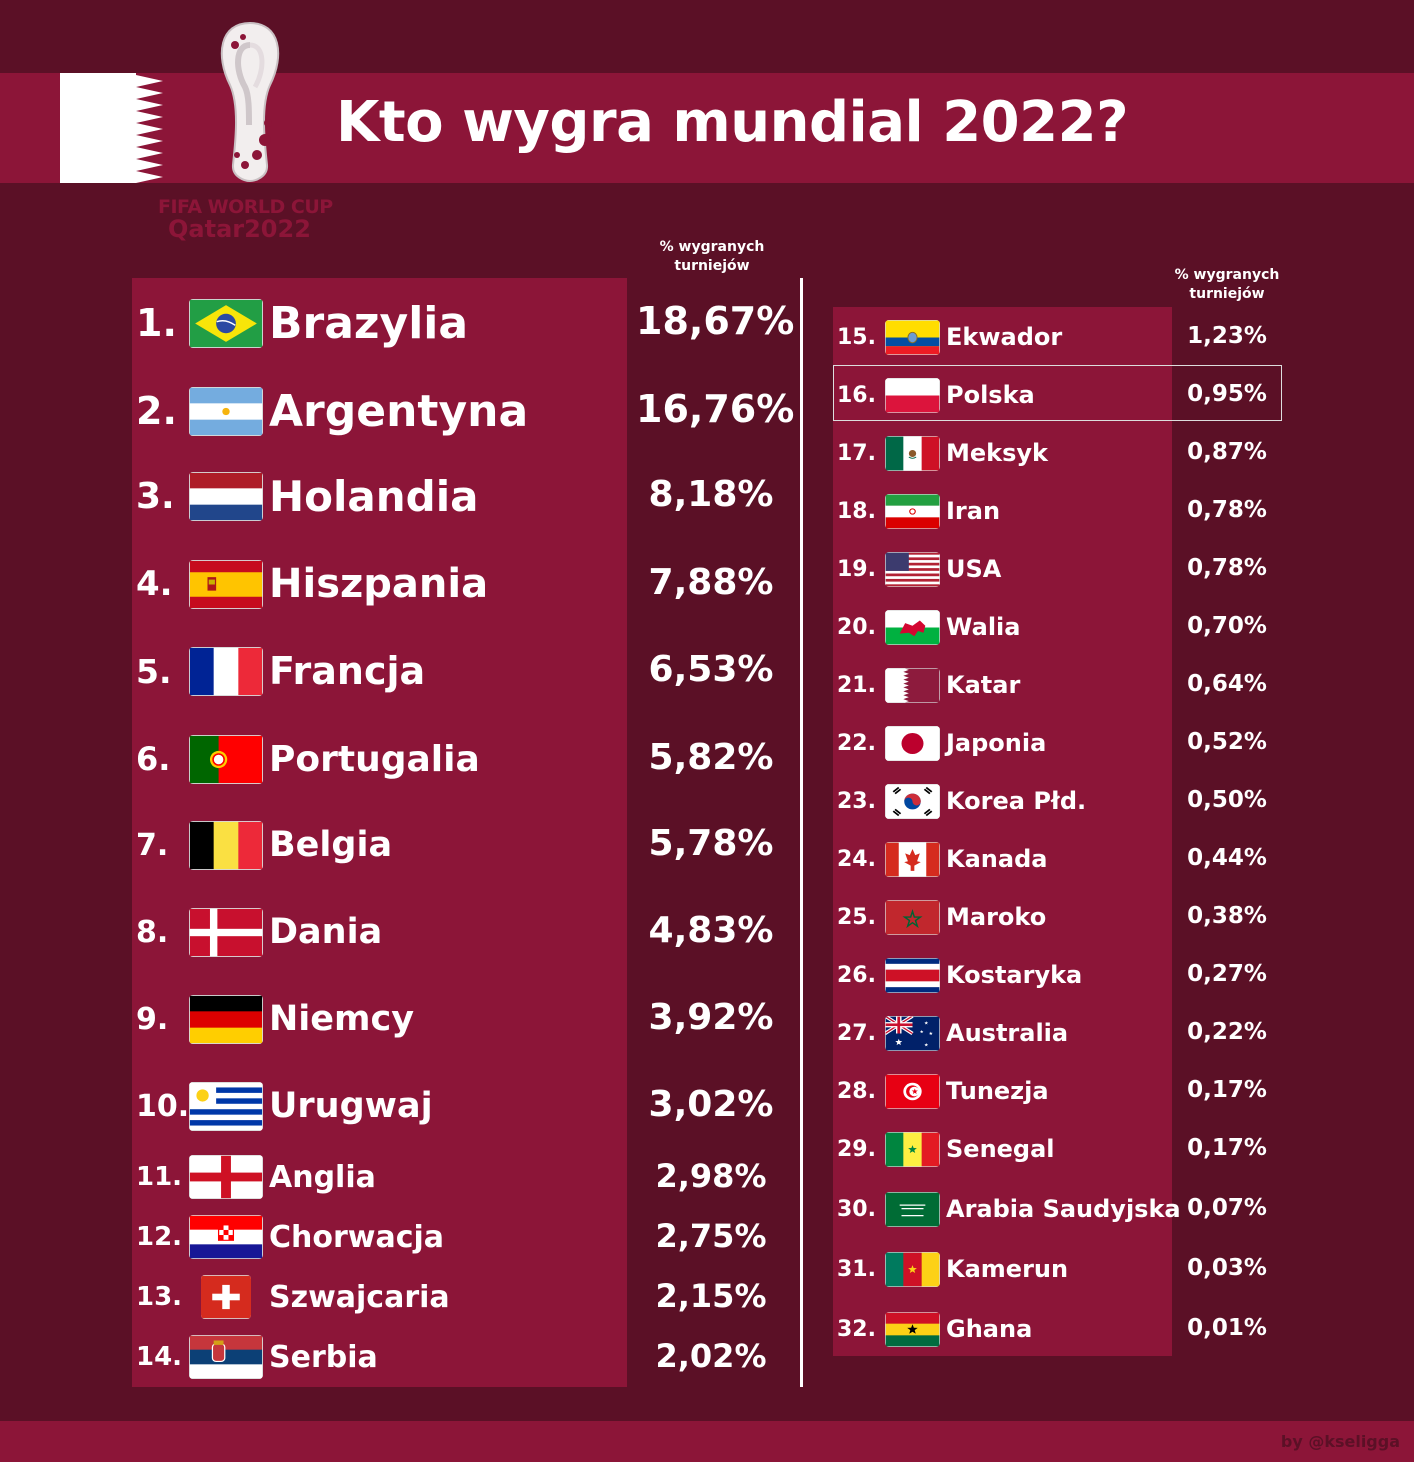 This screenshot has width=1414, height=1462. What do you see at coordinates (912, 569) in the screenshot?
I see `usa-flag-icon` at bounding box center [912, 569].